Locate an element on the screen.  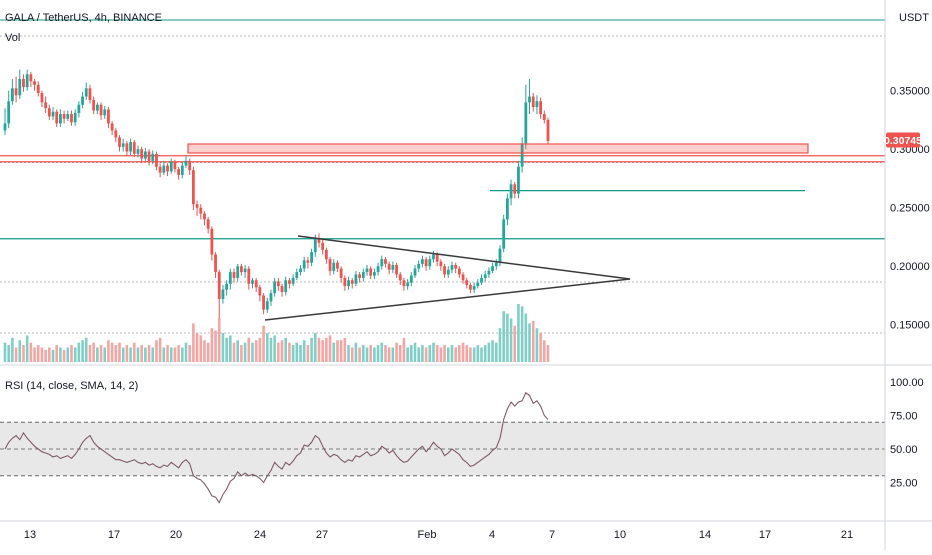
price-tick-label: 0.15000 is located at coordinates (910, 326).